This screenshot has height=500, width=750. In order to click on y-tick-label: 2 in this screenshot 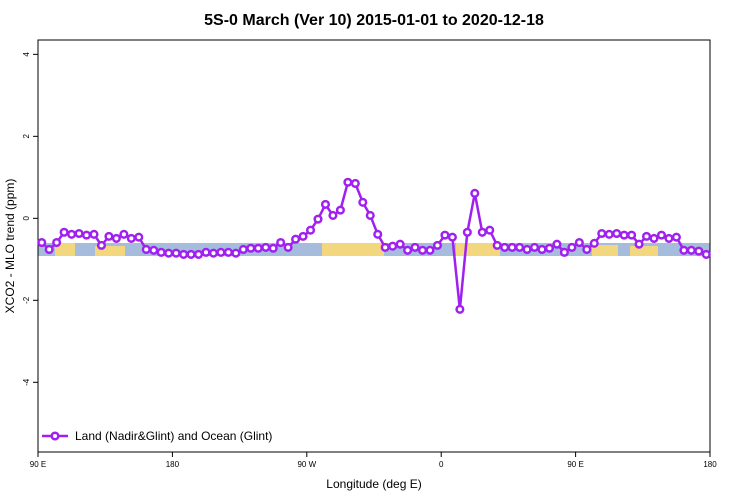, I will do `click(26, 136)`.